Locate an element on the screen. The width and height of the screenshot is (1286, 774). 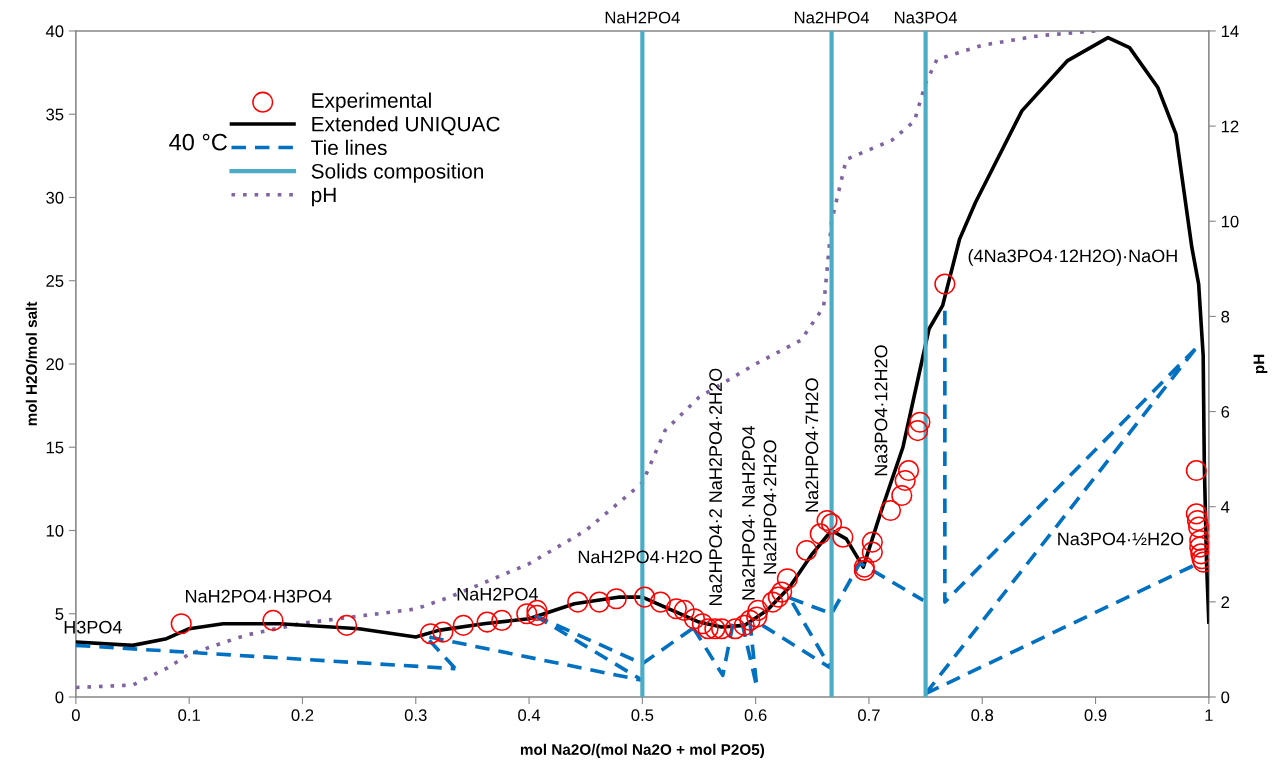
y2-axis-title: pH is located at coordinates (1260, 364).